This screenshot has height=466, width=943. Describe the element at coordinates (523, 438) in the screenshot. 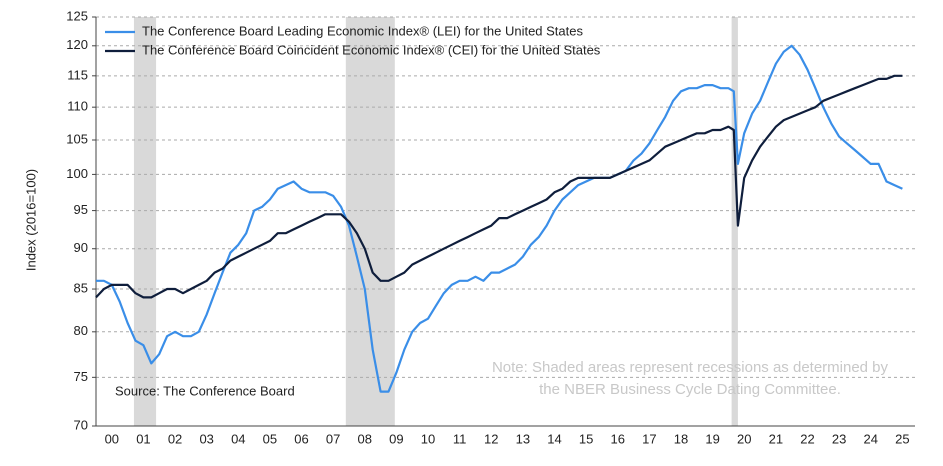

I see `x-tick-label: 13` at that location.